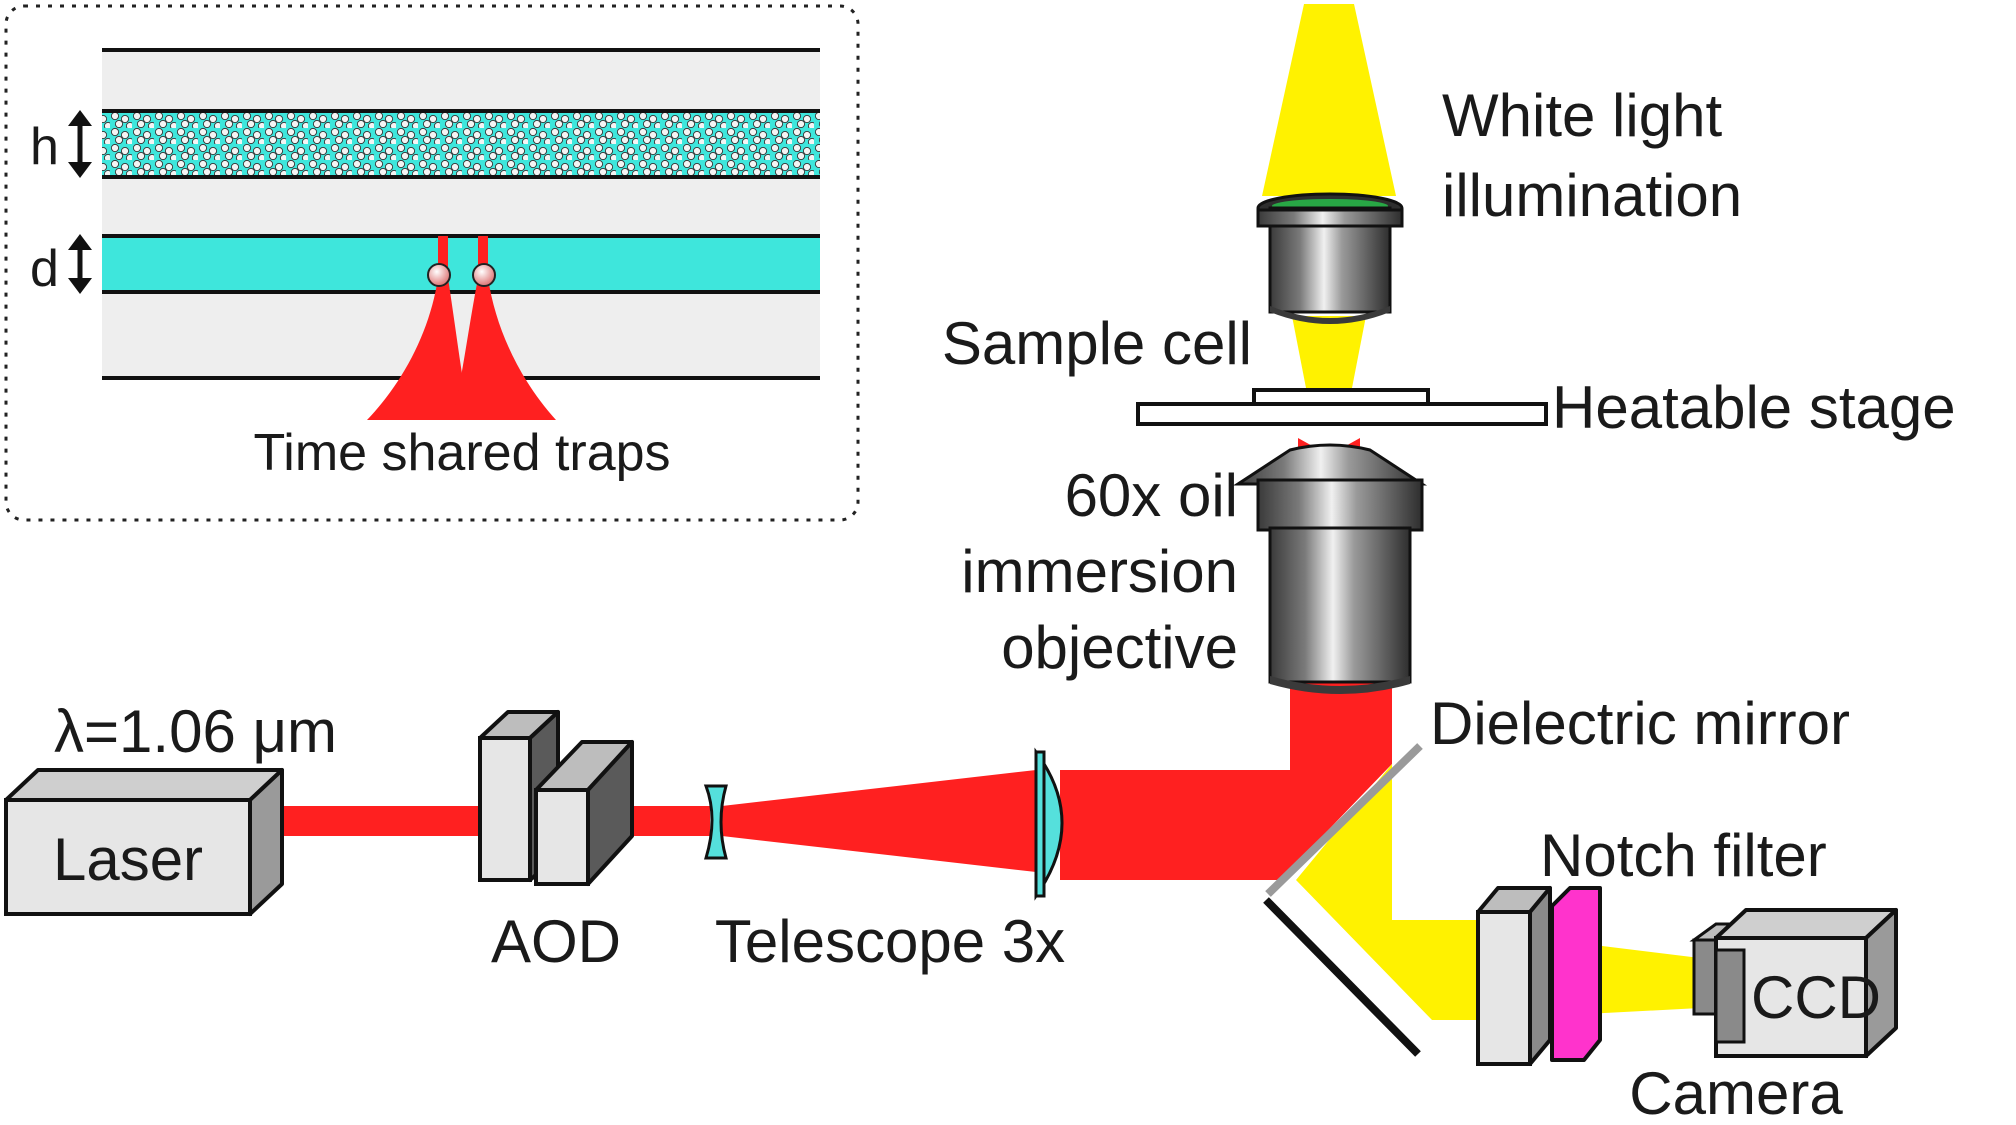 The height and width of the screenshot is (1125, 2016). What do you see at coordinates (879, 821) in the screenshot?
I see `laser-beam-expanding` at bounding box center [879, 821].